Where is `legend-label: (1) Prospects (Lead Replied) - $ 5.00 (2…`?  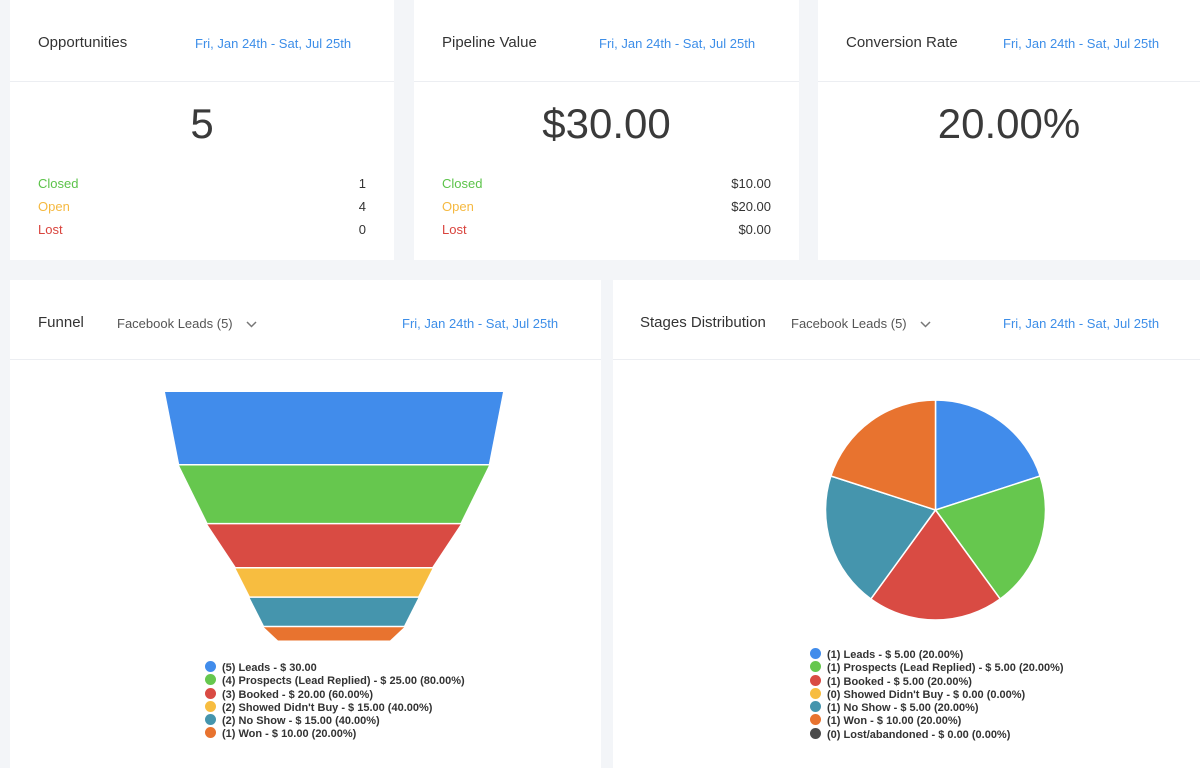 legend-label: (1) Prospects (Lead Replied) - $ 5.00 (2… is located at coordinates (945, 668).